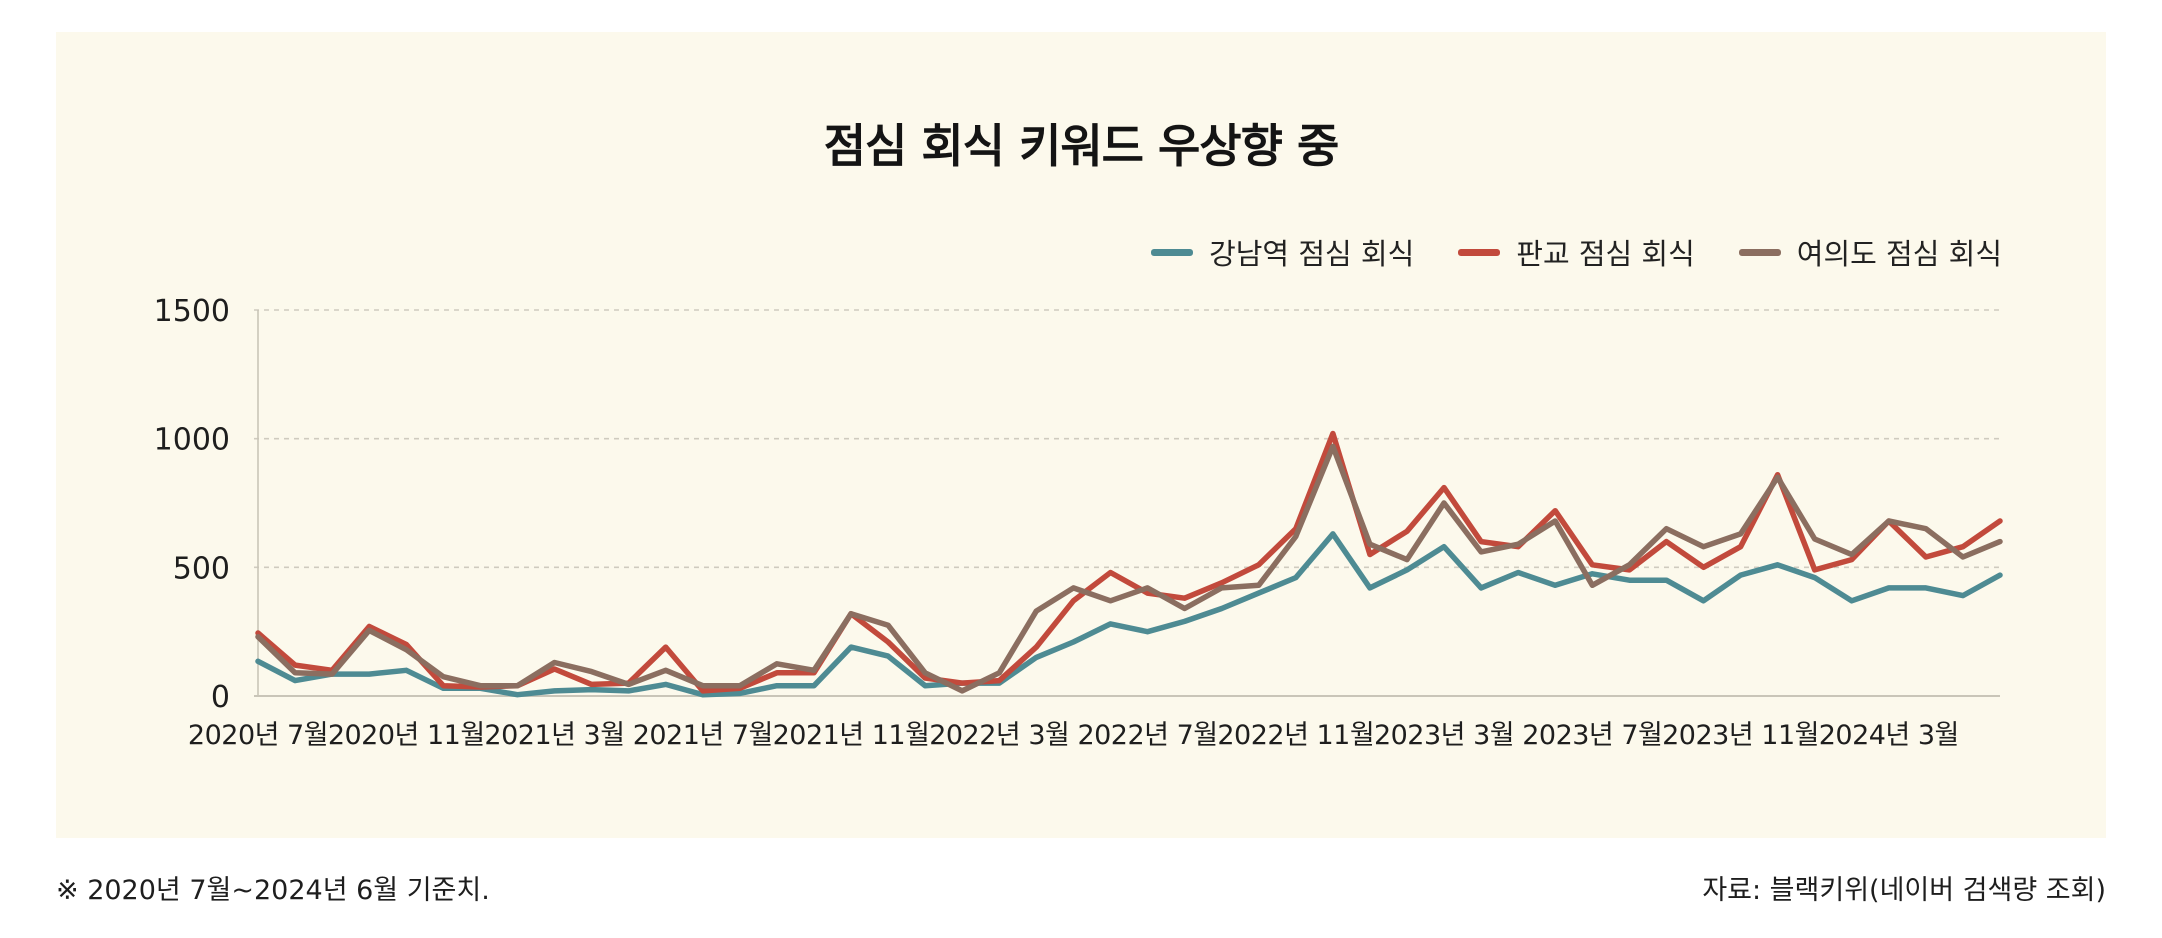  I want to click on y-tick-label: 1500, so click(192, 311).